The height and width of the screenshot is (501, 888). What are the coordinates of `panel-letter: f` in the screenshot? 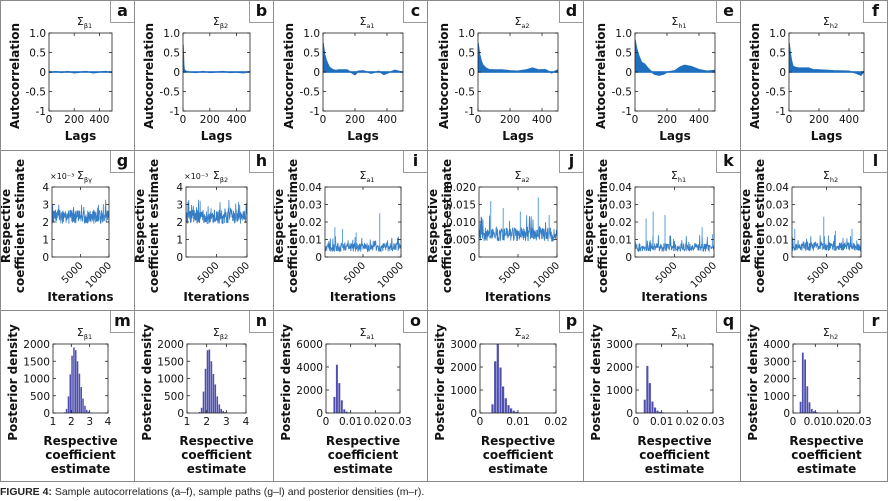 It's located at (875, 12).